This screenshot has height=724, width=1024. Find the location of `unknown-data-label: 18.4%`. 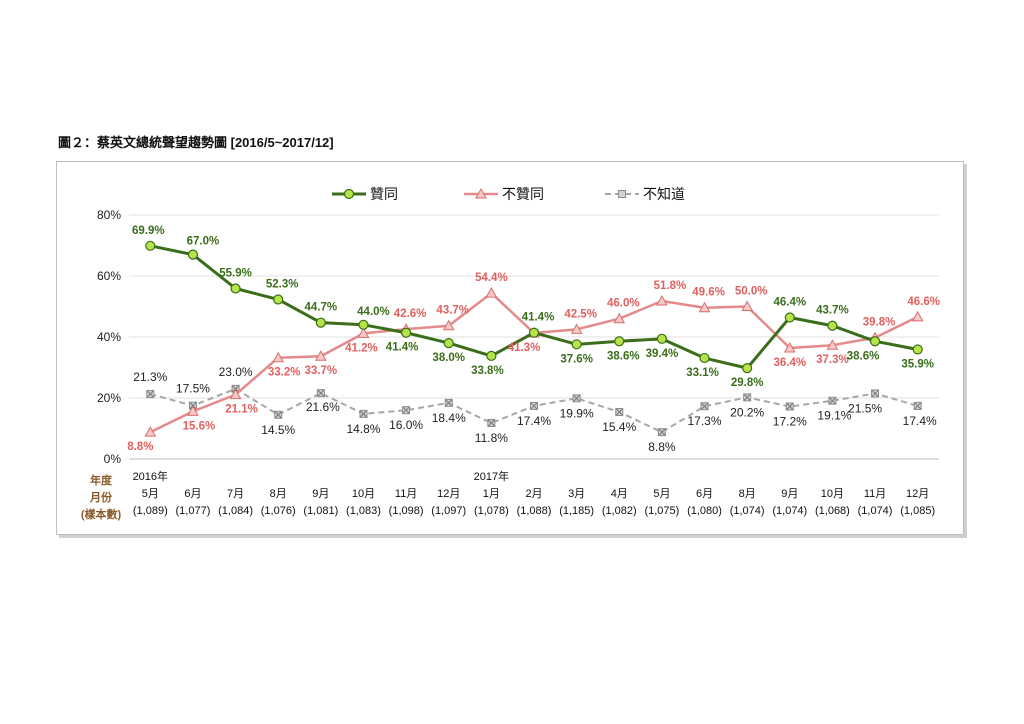

unknown-data-label: 18.4% is located at coordinates (449, 418).